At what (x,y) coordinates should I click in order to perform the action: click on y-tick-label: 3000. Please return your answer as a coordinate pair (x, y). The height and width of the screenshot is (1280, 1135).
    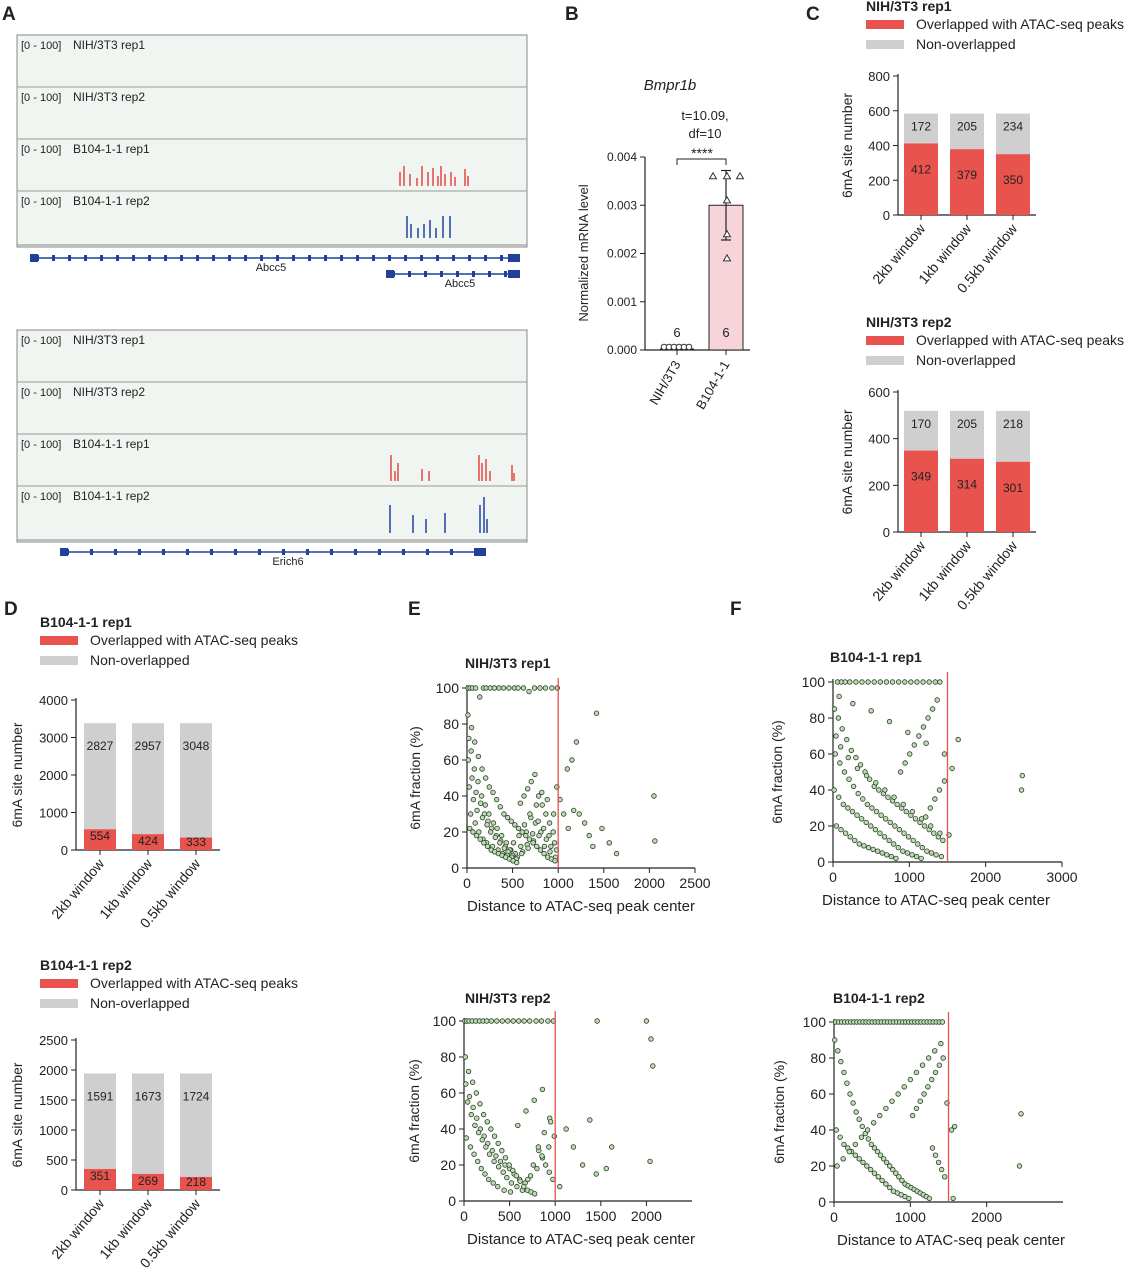
    Looking at the image, I should click on (53, 738).